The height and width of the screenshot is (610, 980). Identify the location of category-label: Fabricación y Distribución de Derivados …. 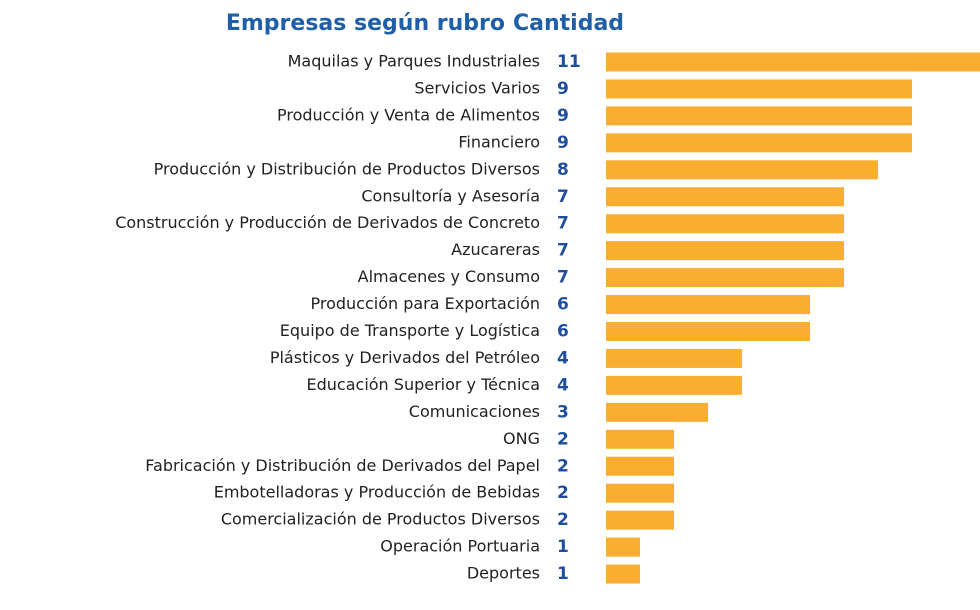
(342, 465).